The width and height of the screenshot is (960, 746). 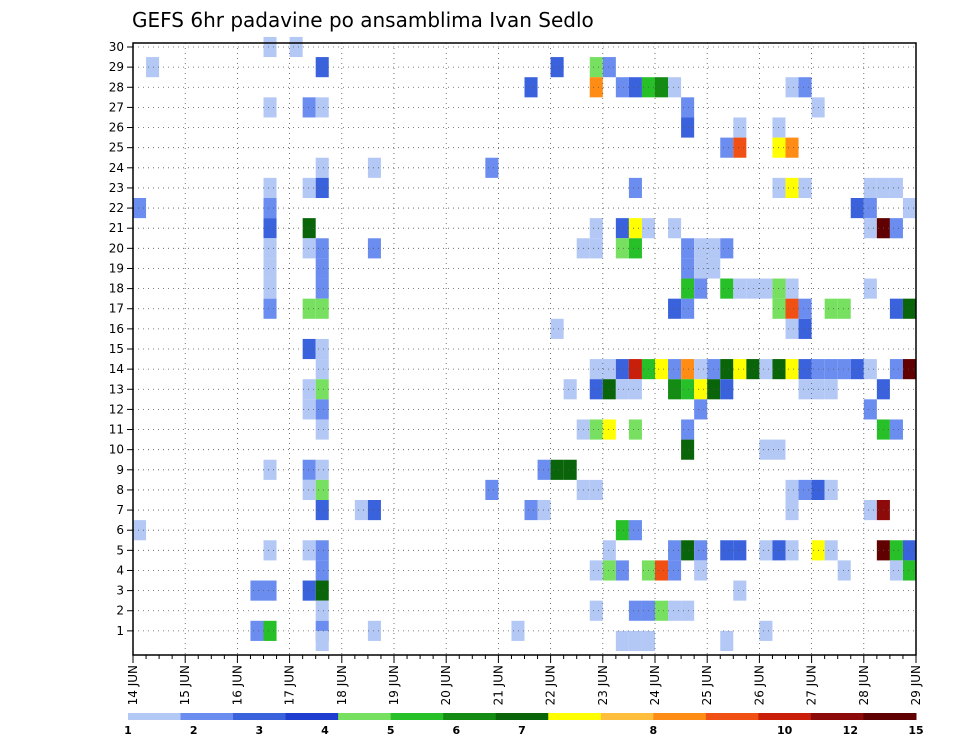 What do you see at coordinates (522, 730) in the screenshot?
I see `colorbar-label: 7` at bounding box center [522, 730].